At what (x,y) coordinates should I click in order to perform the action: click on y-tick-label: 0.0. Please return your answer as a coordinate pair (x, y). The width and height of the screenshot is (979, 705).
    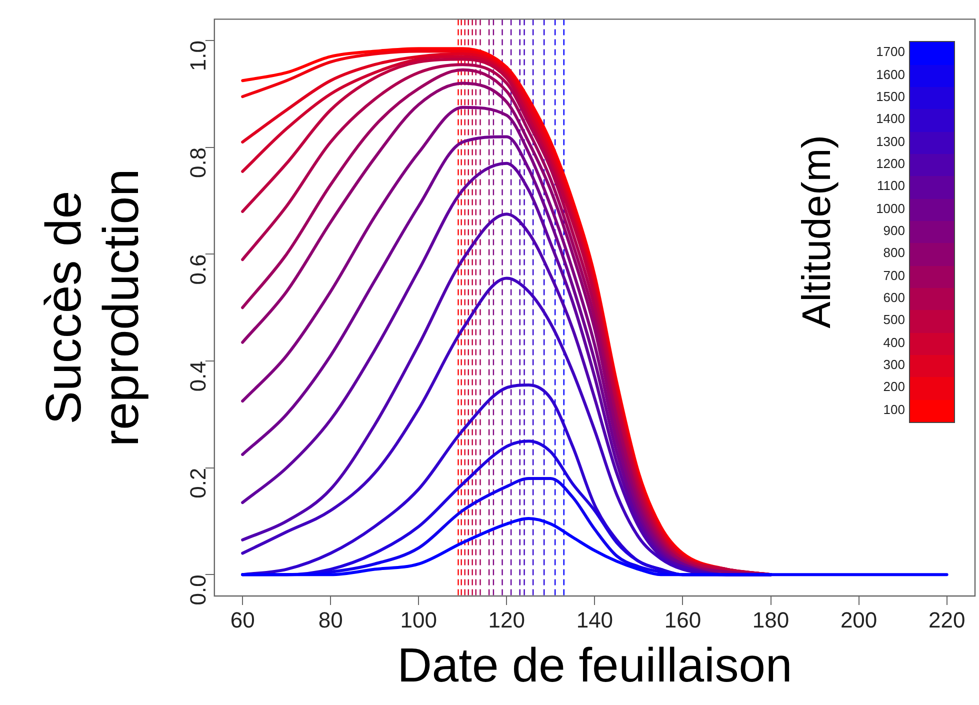
    Looking at the image, I should click on (197, 590).